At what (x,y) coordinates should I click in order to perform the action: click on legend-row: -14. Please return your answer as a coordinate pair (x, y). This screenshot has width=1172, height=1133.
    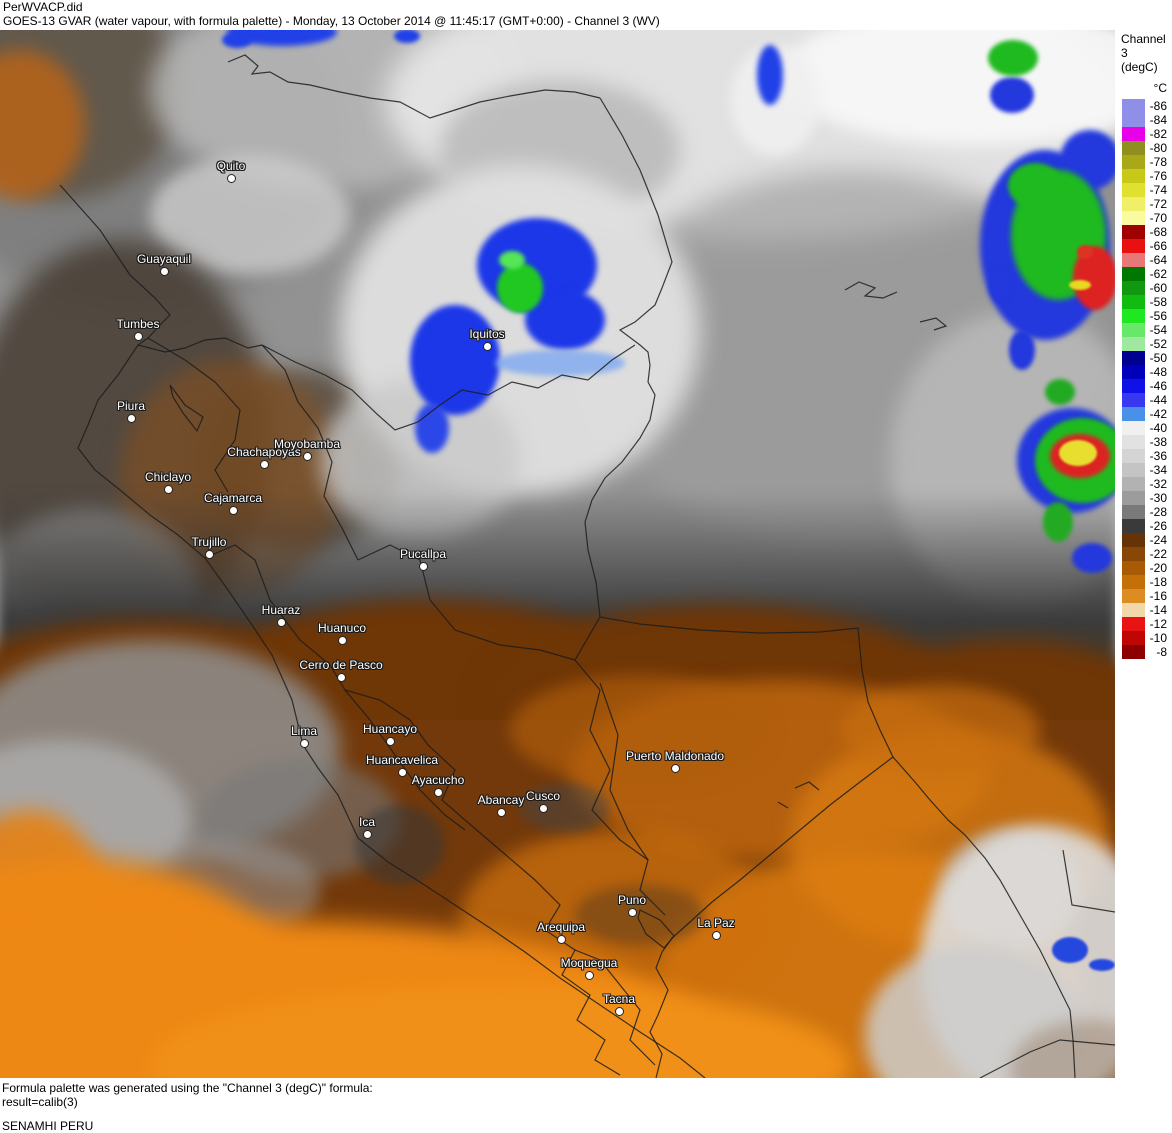
    Looking at the image, I should click on (1143, 610).